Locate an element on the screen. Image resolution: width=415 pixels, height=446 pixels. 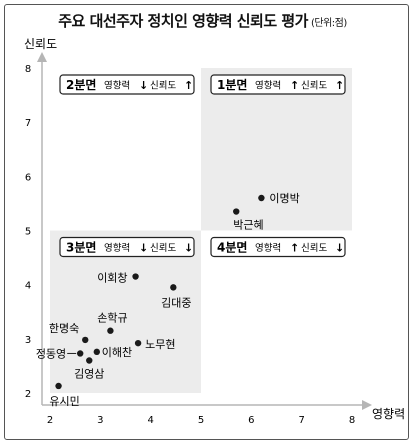
point-김대중 is located at coordinates (173, 287).